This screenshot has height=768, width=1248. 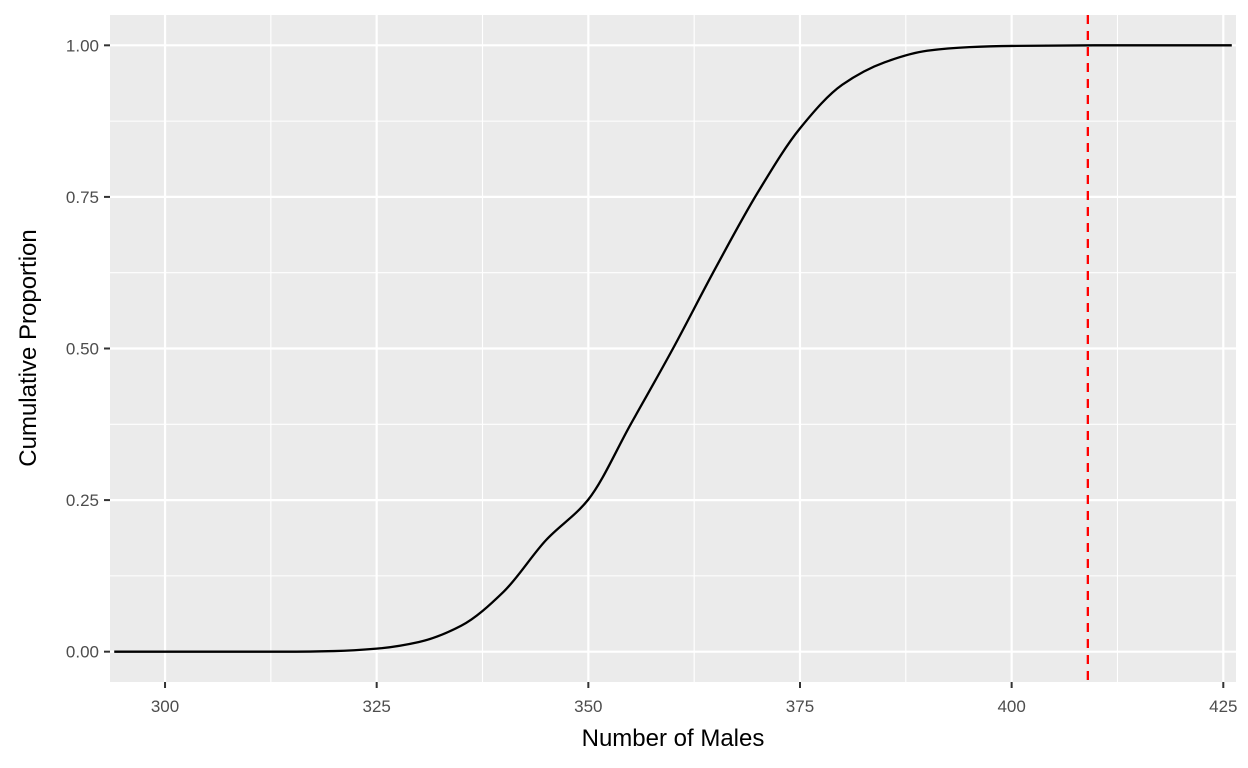 What do you see at coordinates (800, 706) in the screenshot?
I see `x-tick-label: 375` at bounding box center [800, 706].